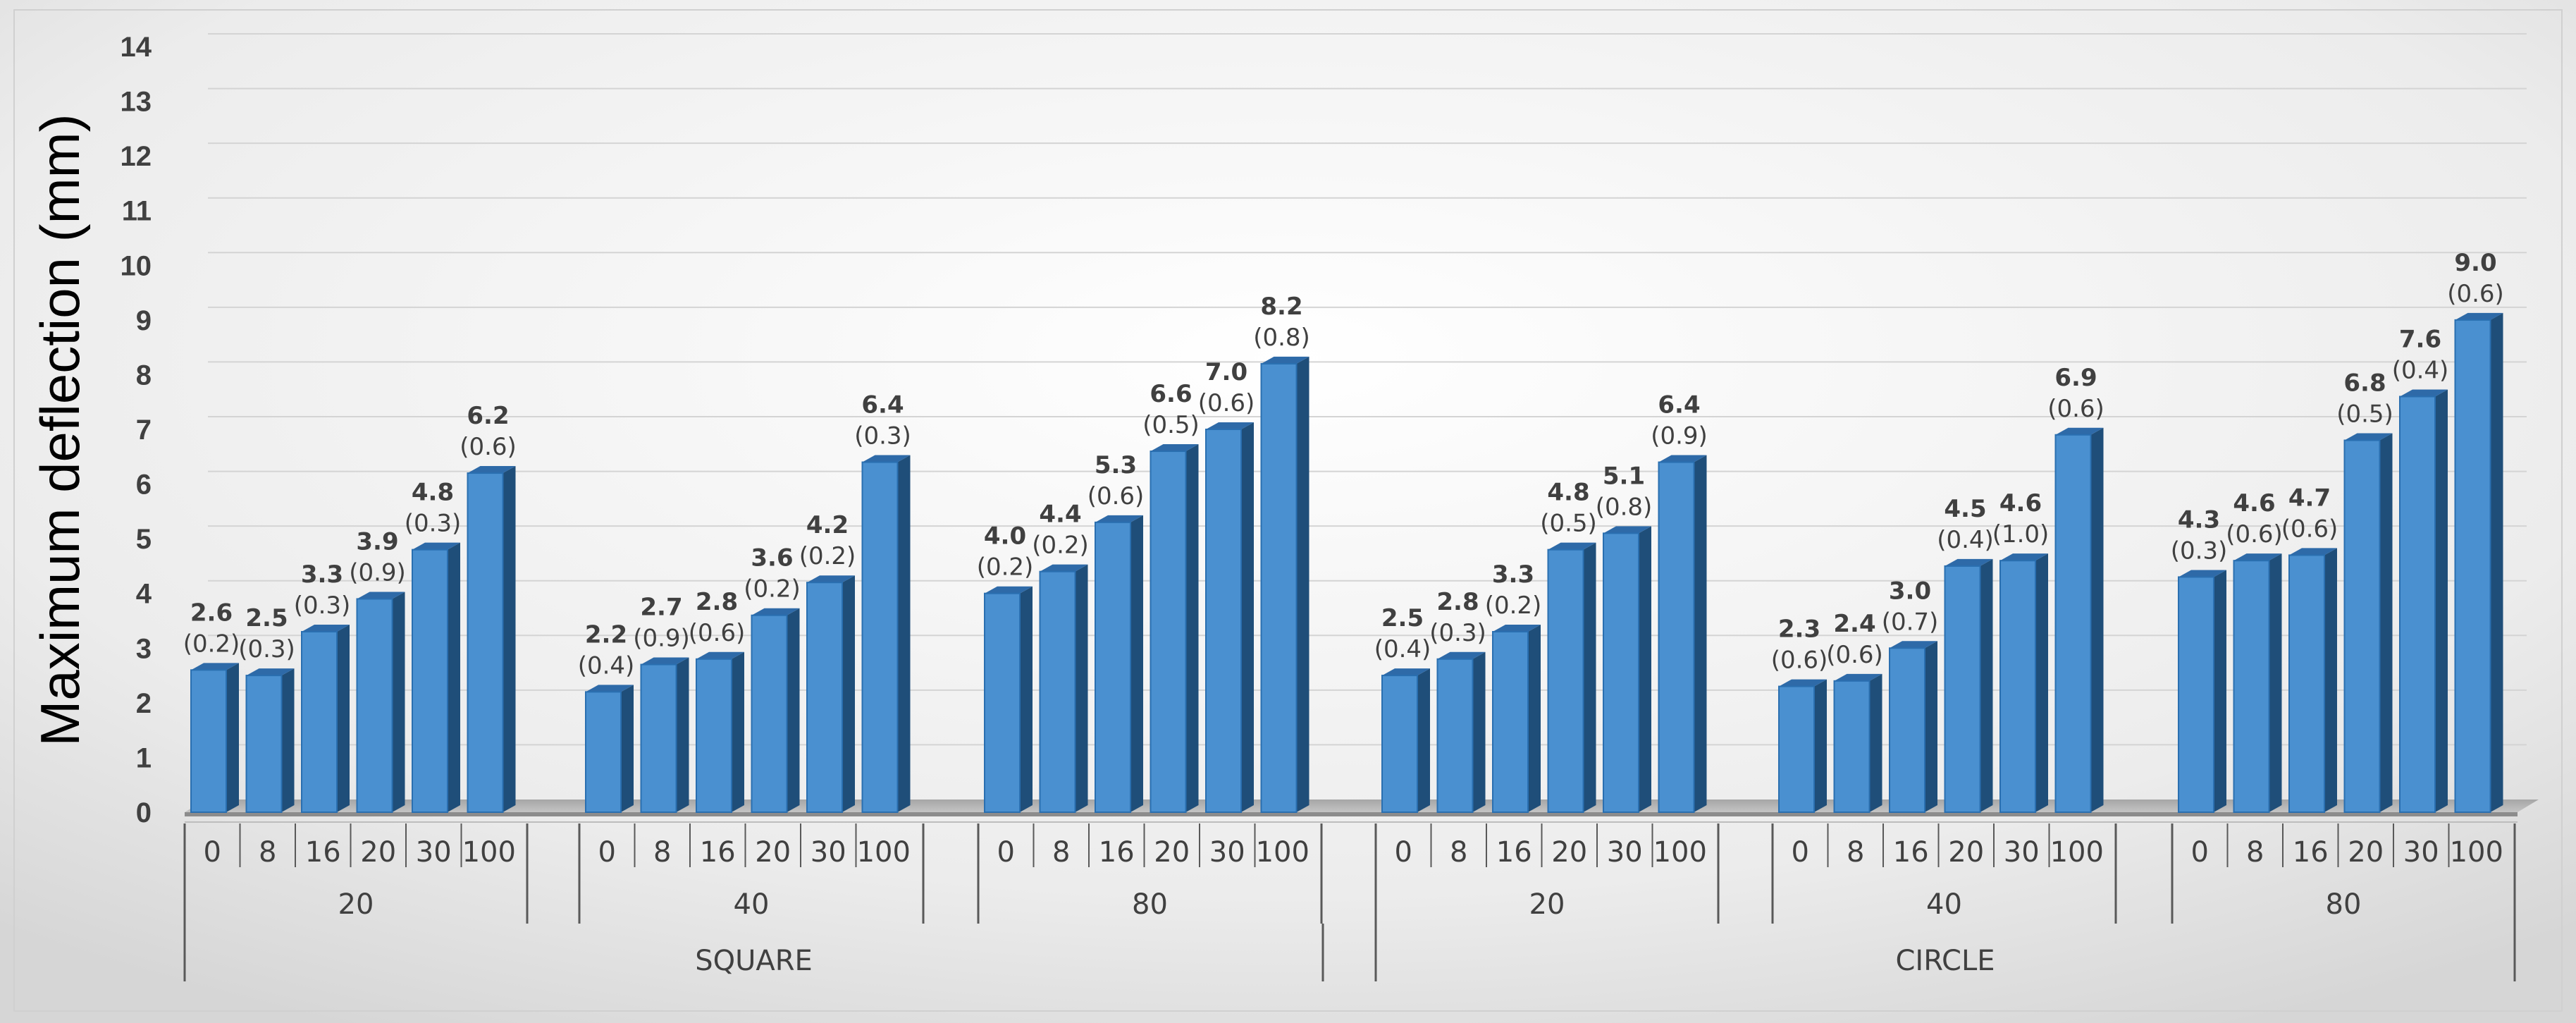 Image resolution: width=2576 pixels, height=1023 pixels. What do you see at coordinates (754, 961) in the screenshot?
I see `shape-label-square: SQUARE` at bounding box center [754, 961].